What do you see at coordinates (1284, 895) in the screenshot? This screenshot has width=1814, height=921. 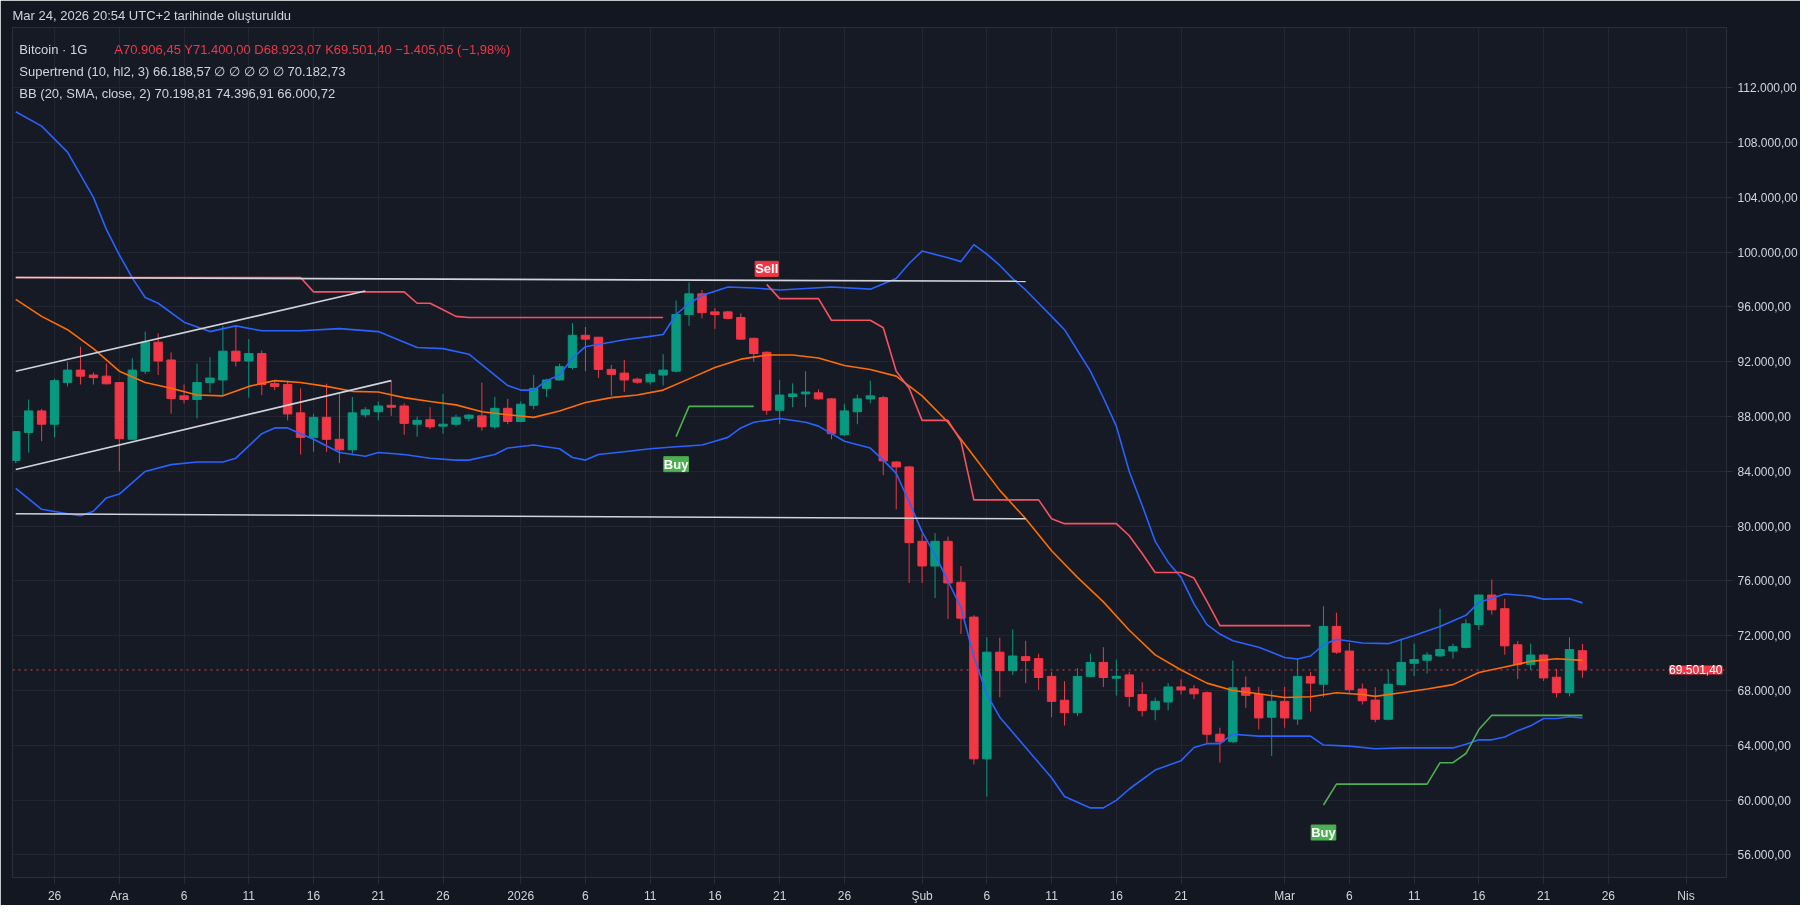 I see `x-tick-label: Mar` at bounding box center [1284, 895].